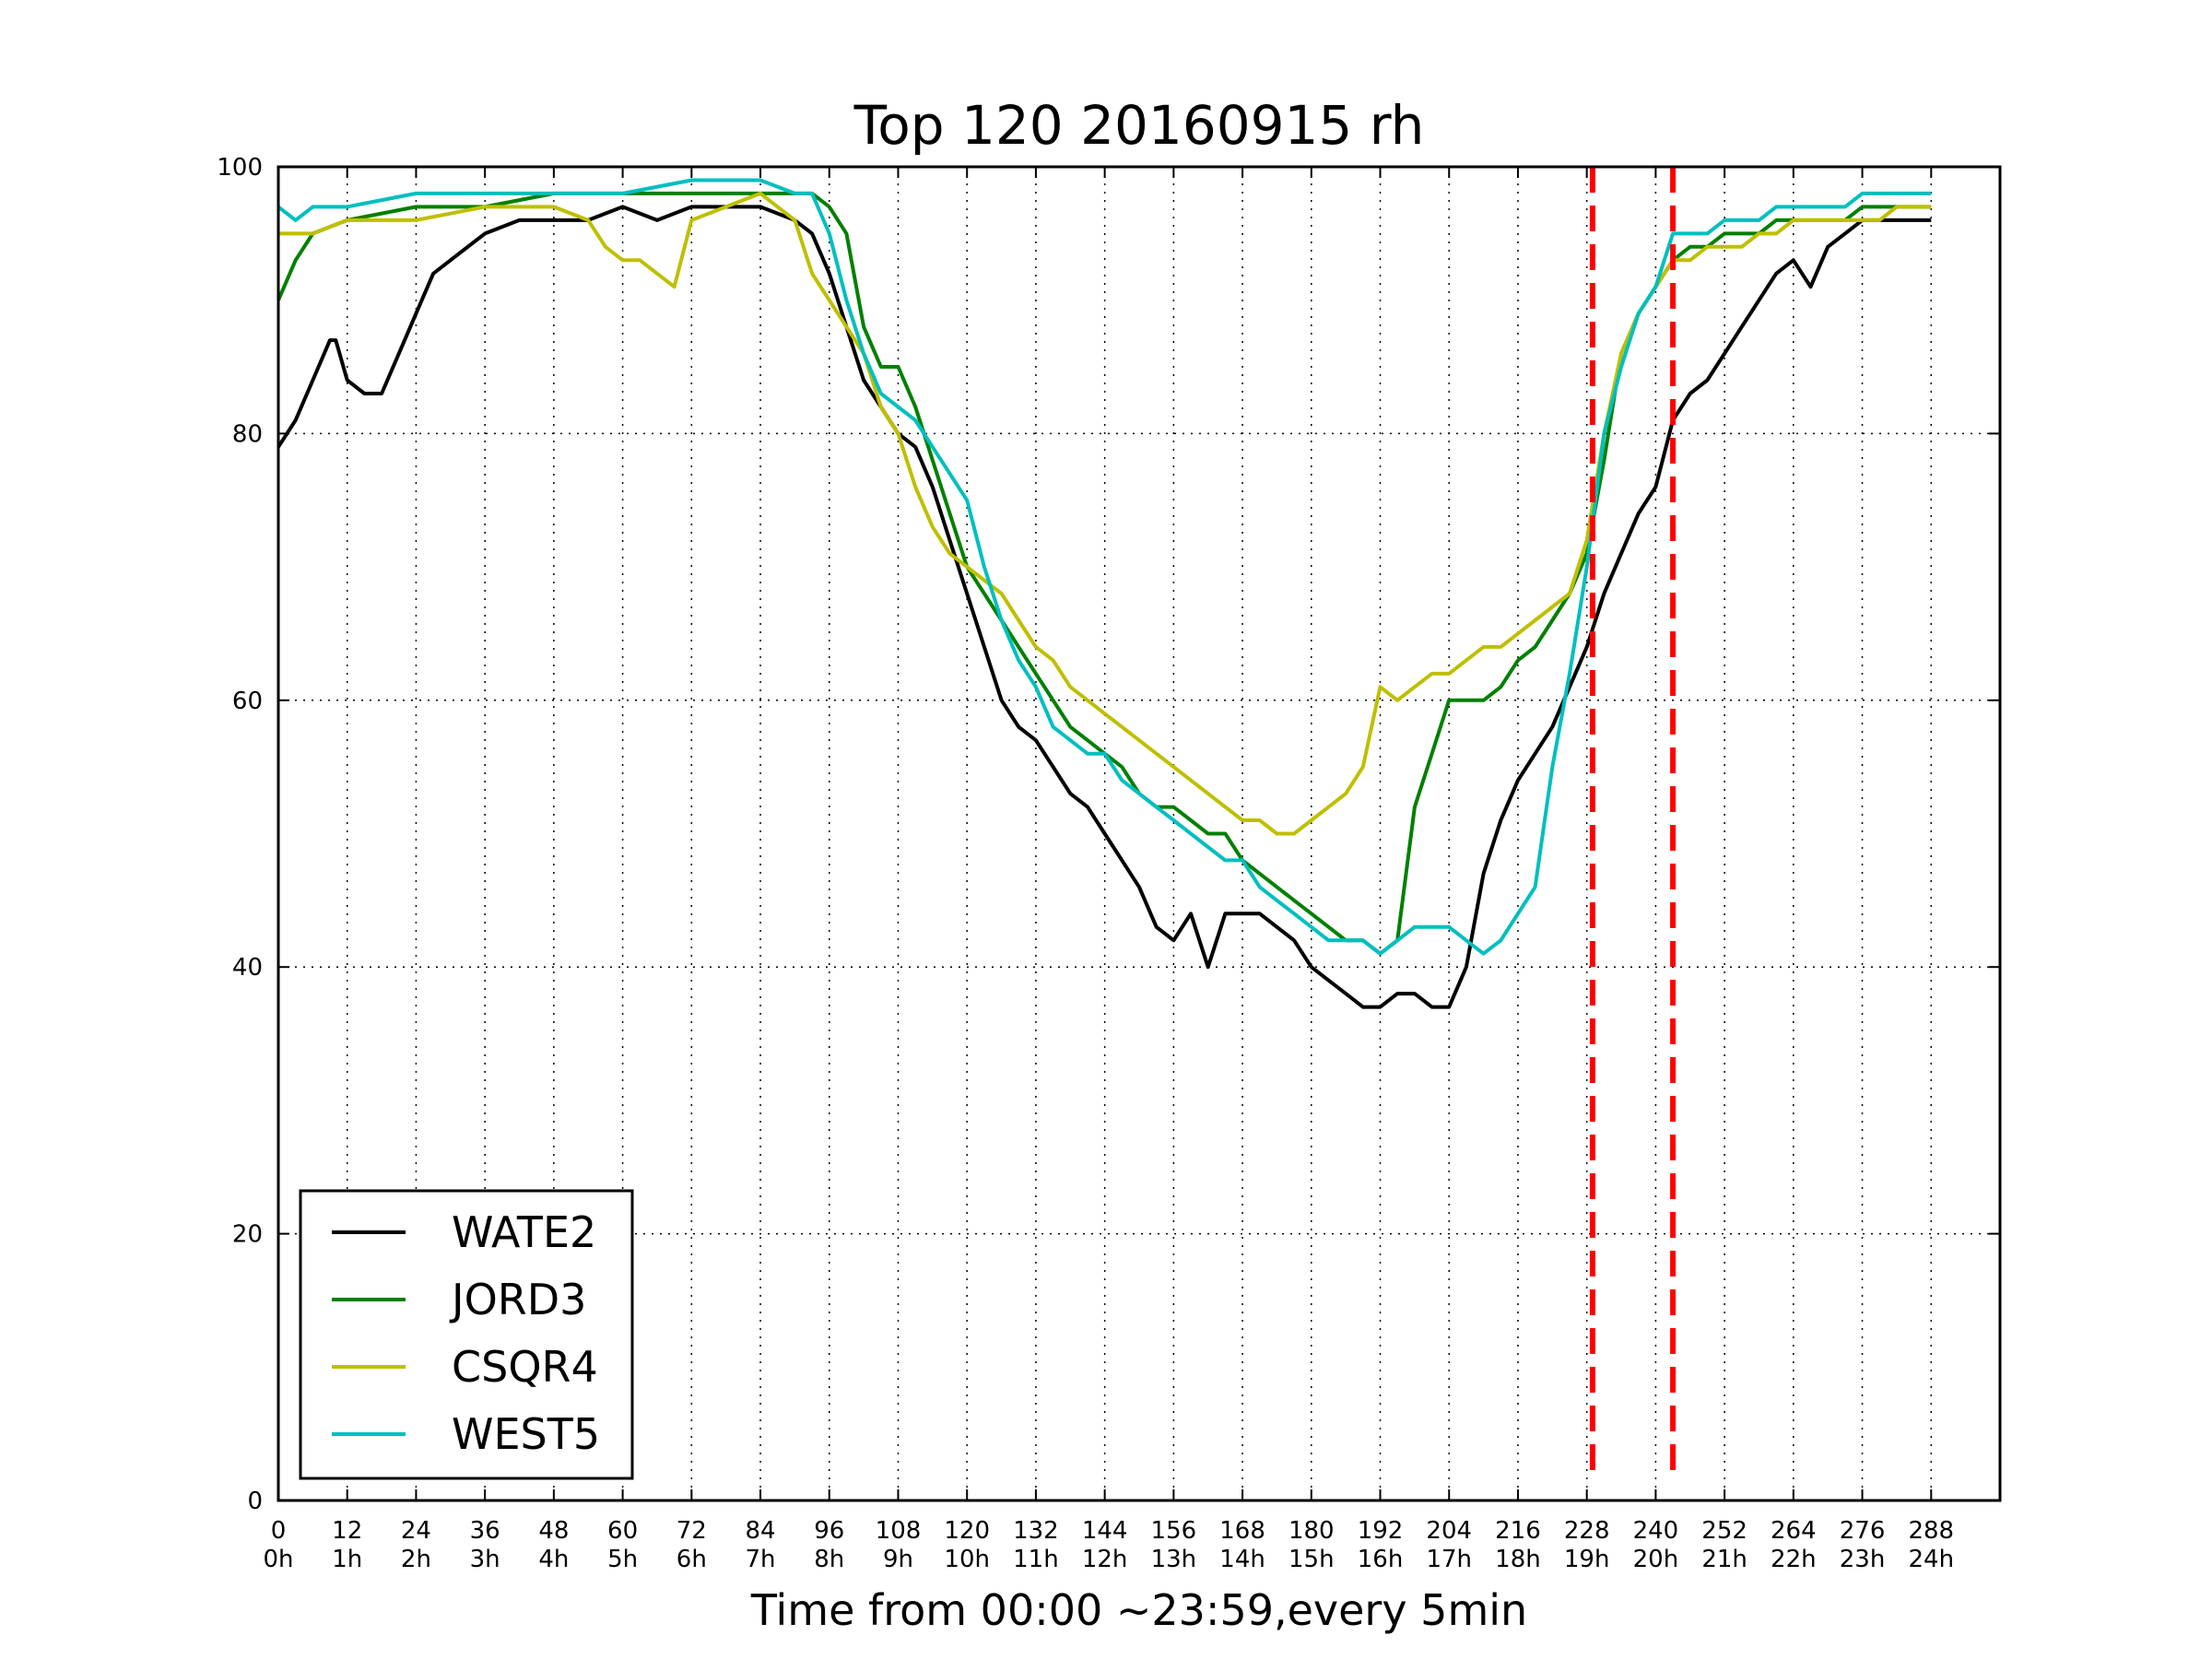  Describe the element at coordinates (1518, 1559) in the screenshot. I see `x-tick-sublabel: 18h` at that location.